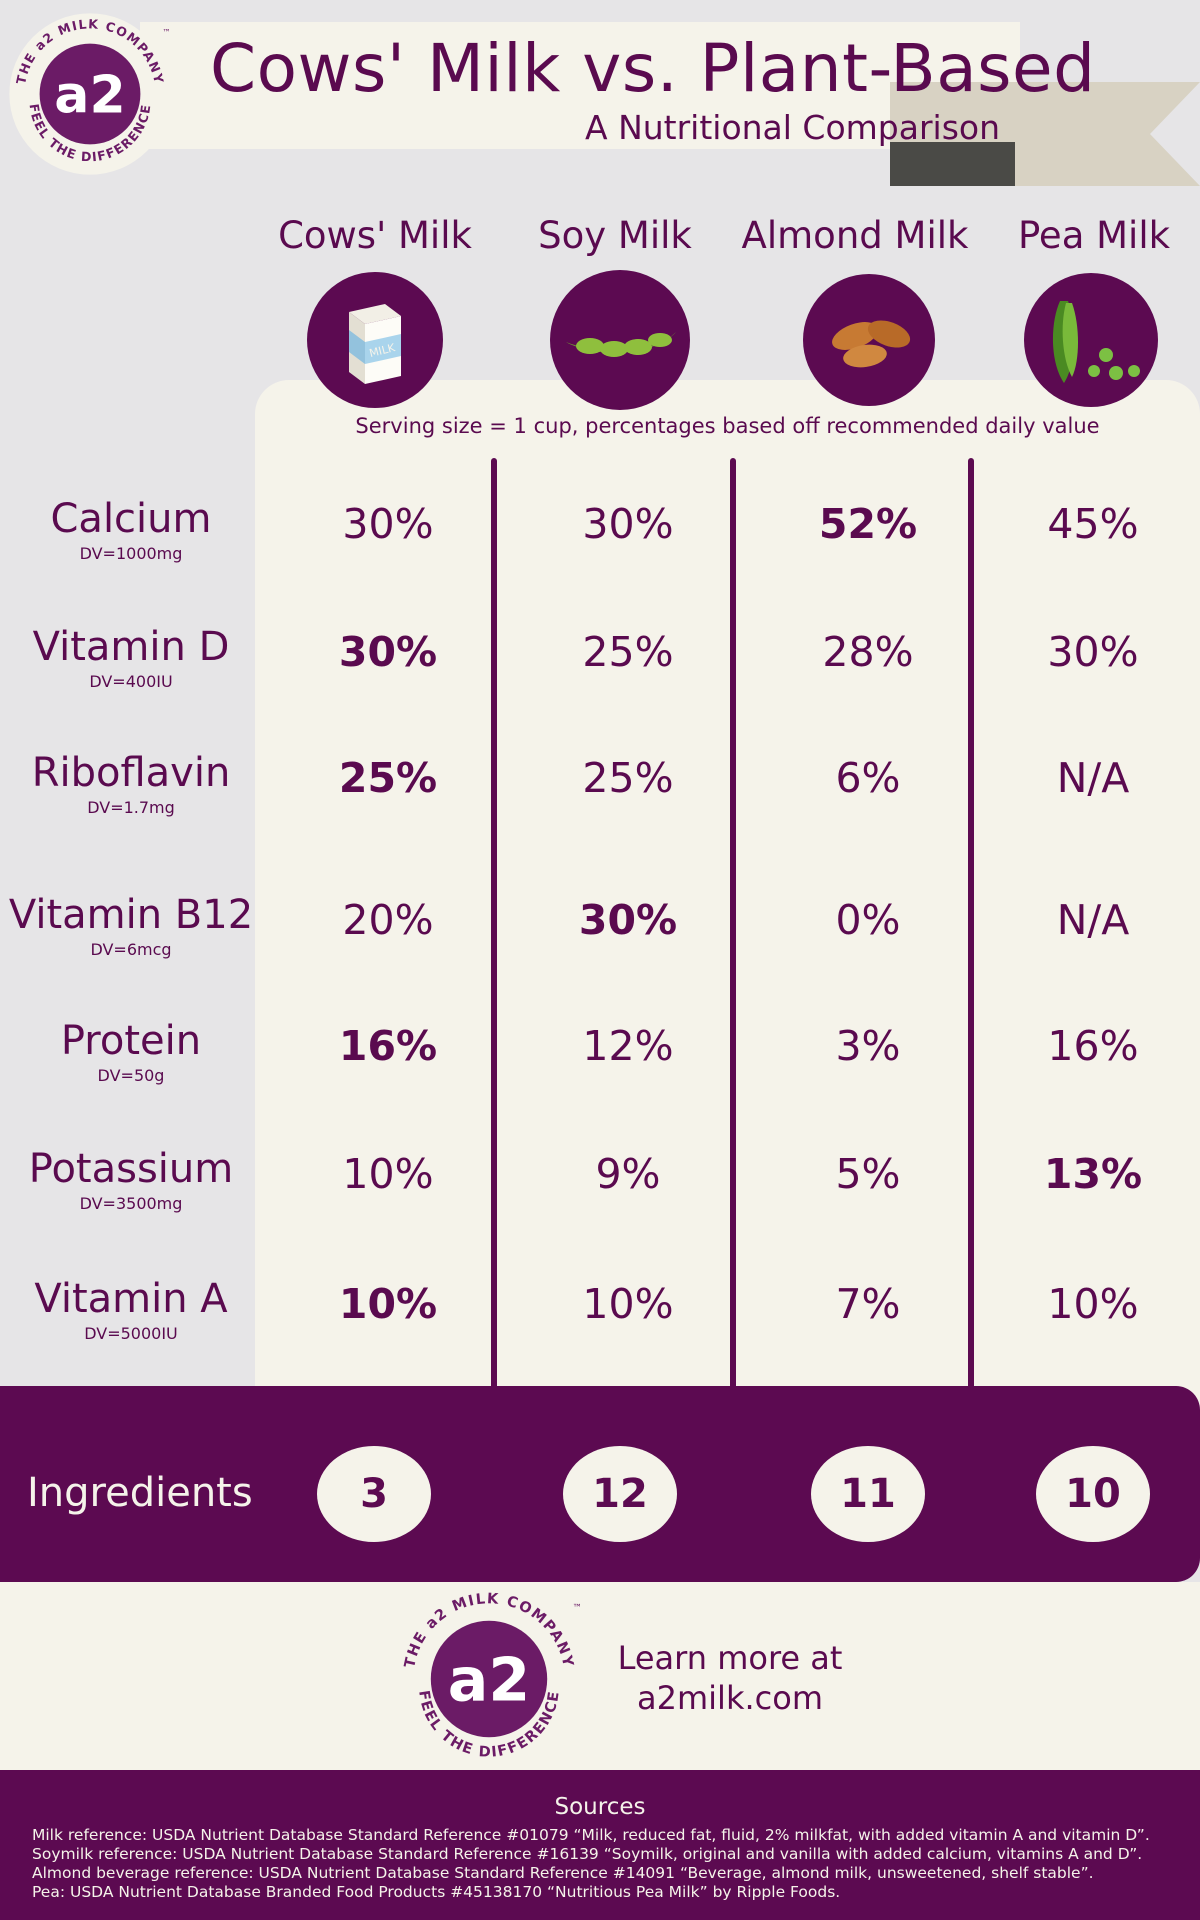  What do you see at coordinates (1093, 1494) in the screenshot?
I see `ingredient-count-pea-milk: 10` at bounding box center [1093, 1494].